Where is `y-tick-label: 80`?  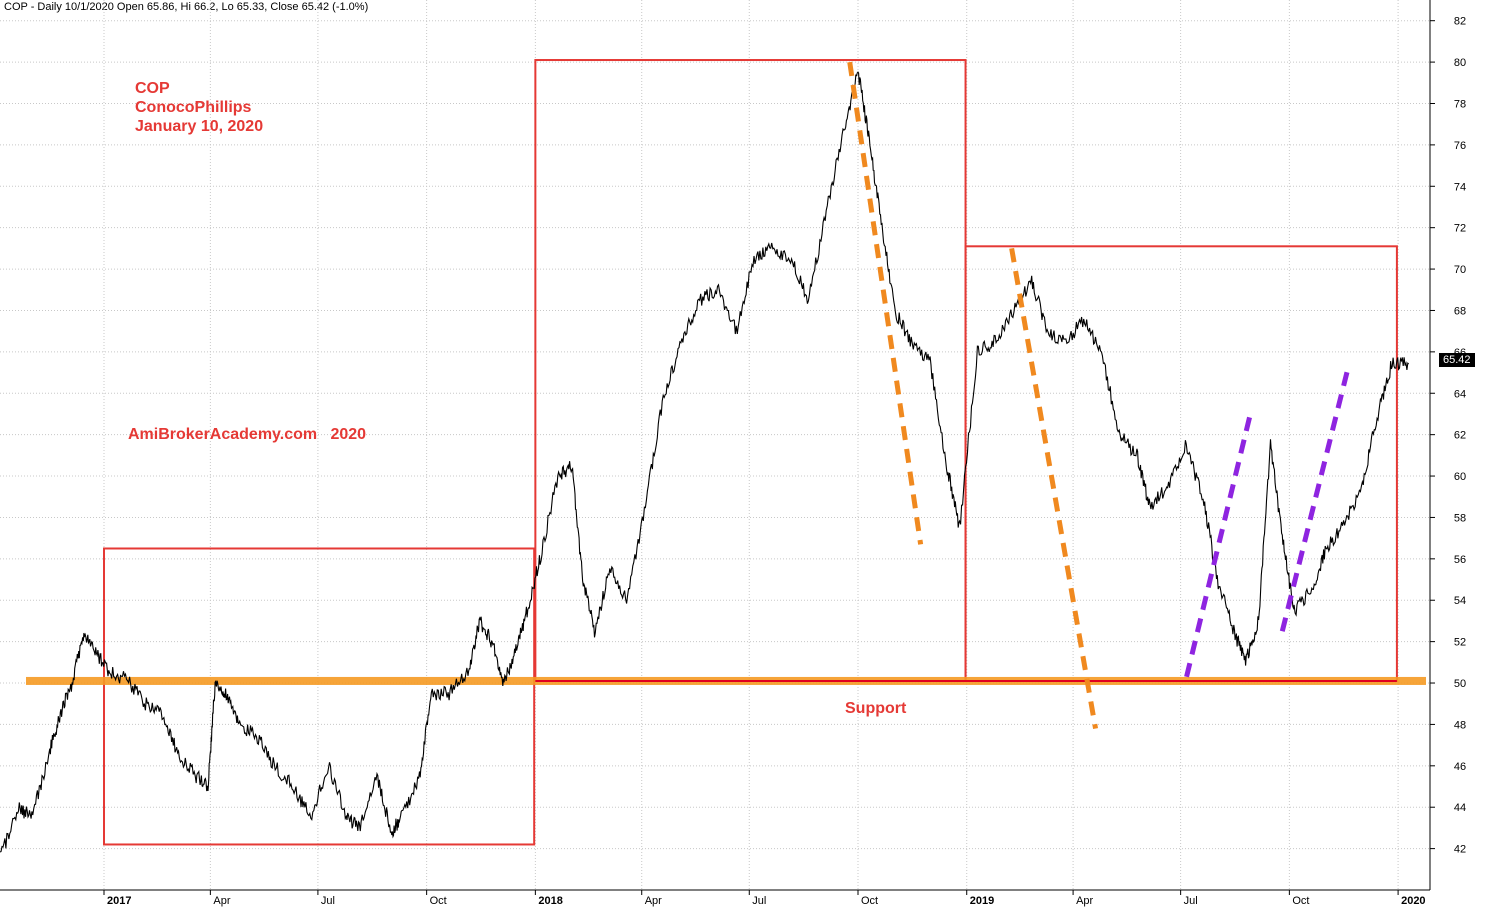
y-tick-label: 80 is located at coordinates (1460, 63).